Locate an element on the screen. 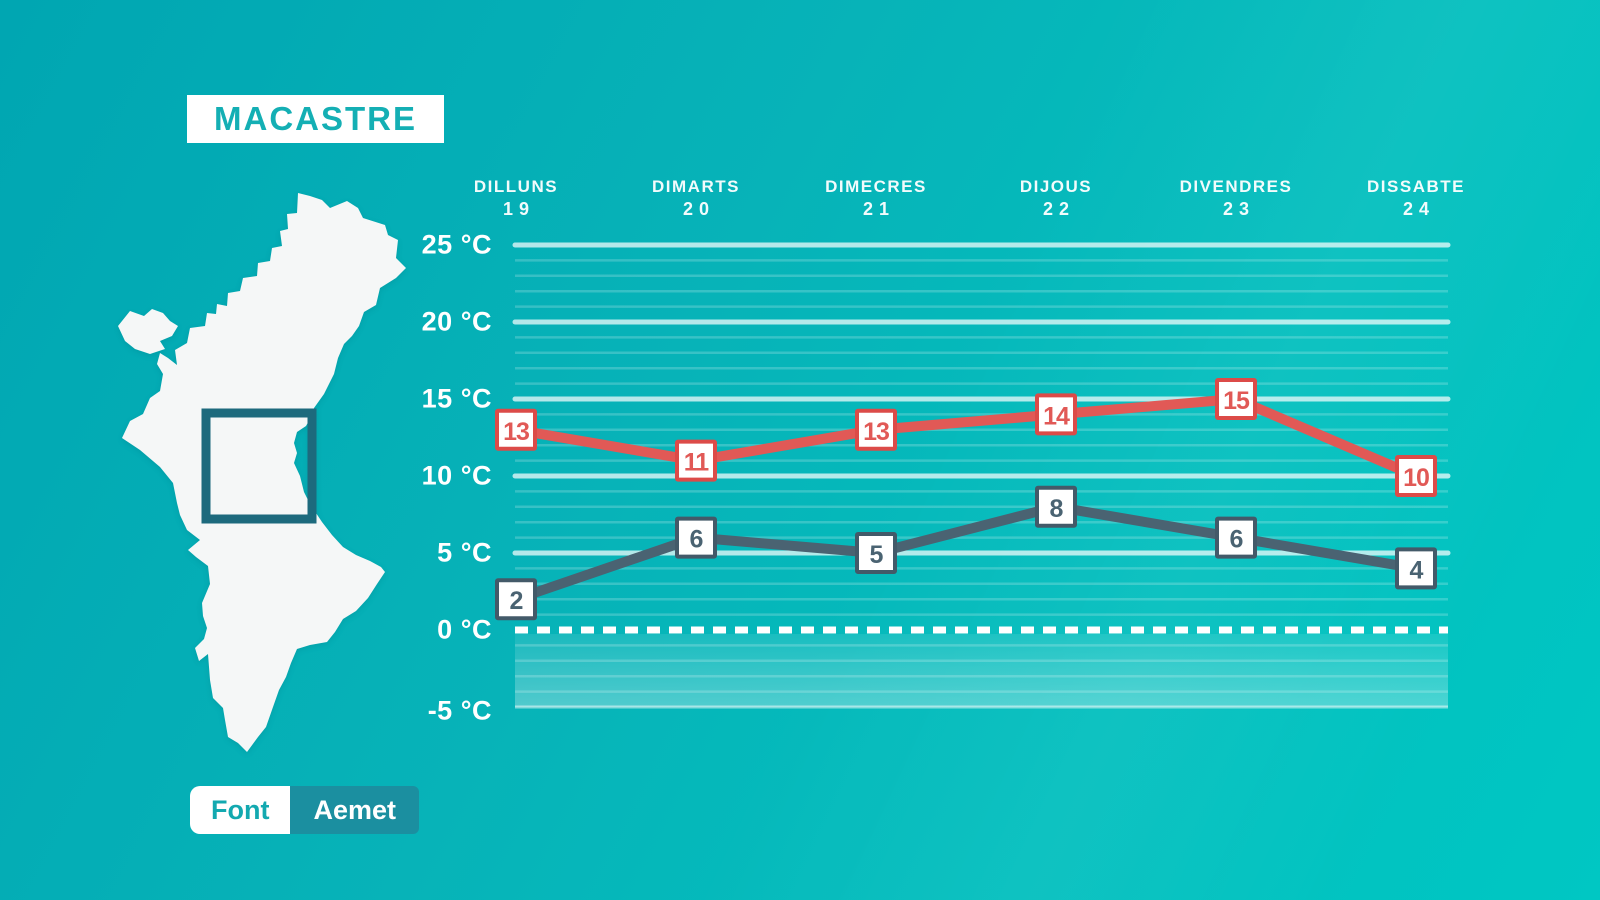 This screenshot has width=1600, height=900. source-value: Aemet is located at coordinates (355, 810).